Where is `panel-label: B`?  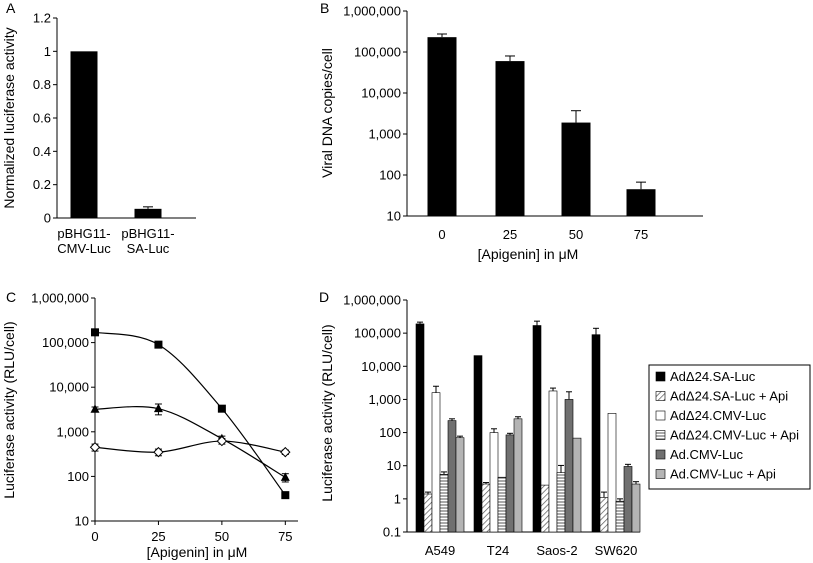 panel-label: B is located at coordinates (324, 8).